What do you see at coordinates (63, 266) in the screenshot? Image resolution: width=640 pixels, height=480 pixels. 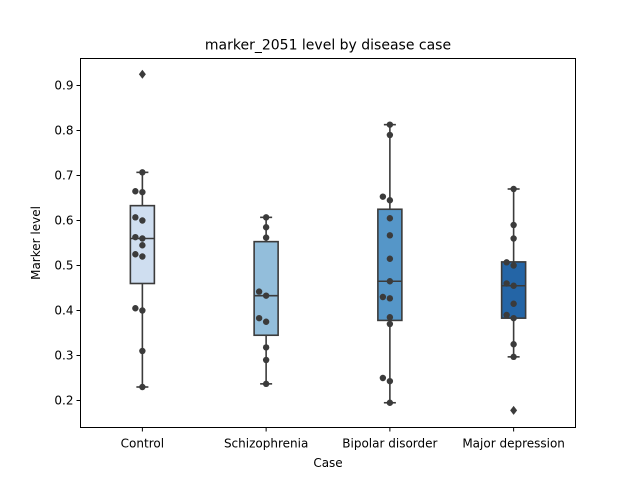 I see `y-tick-label: 0.5` at bounding box center [63, 266].